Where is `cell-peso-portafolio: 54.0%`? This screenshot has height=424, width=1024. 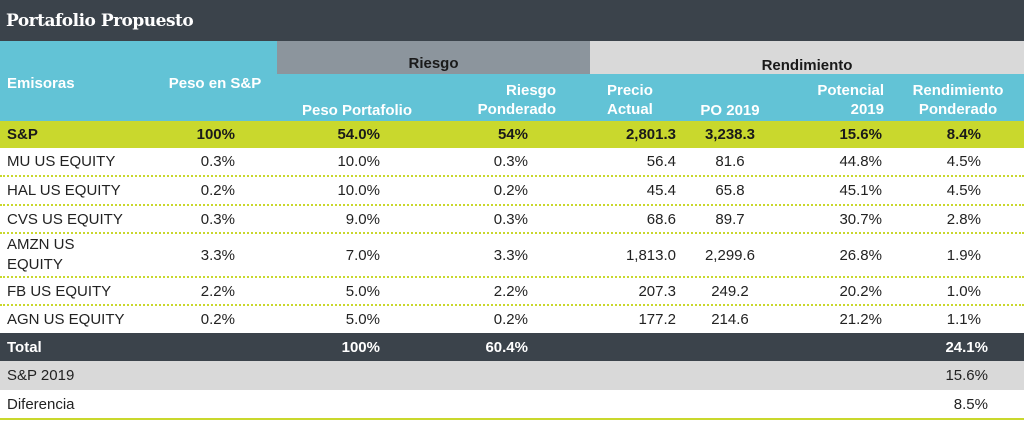 cell-peso-portafolio: 54.0% is located at coordinates (358, 134).